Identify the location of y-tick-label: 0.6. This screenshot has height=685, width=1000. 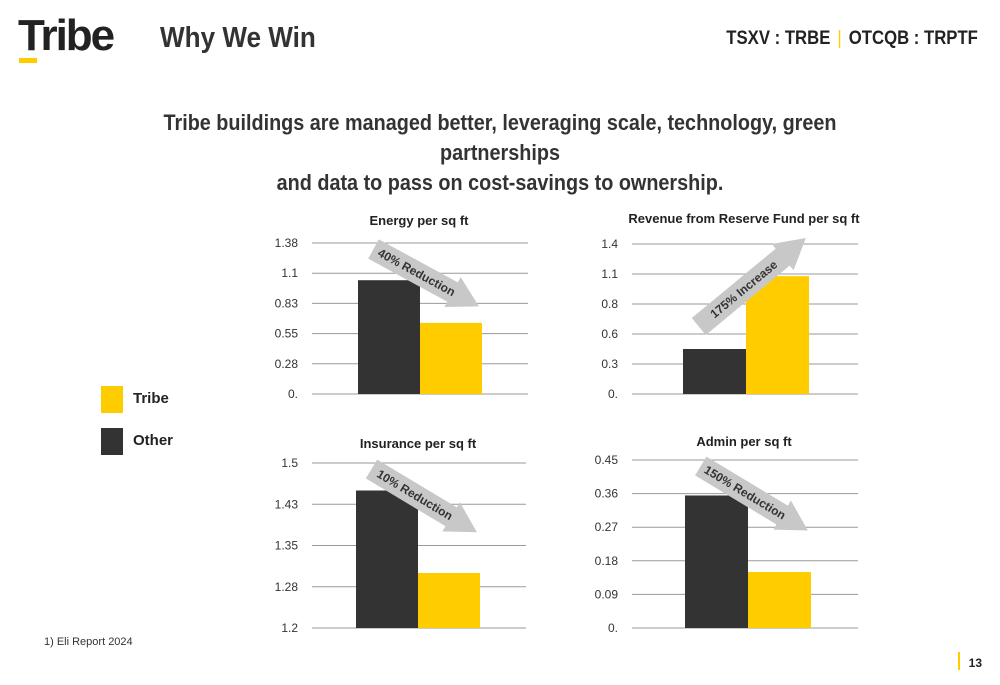
(609, 334).